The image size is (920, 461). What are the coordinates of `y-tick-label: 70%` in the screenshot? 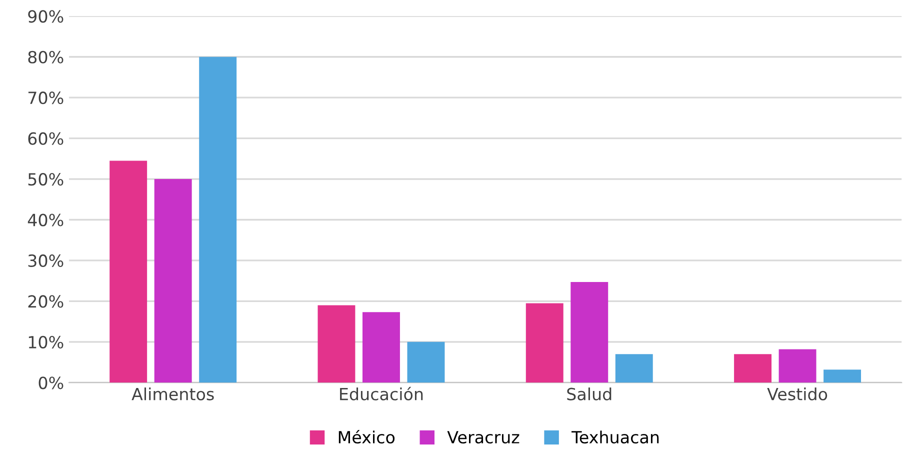 It's located at (46, 98).